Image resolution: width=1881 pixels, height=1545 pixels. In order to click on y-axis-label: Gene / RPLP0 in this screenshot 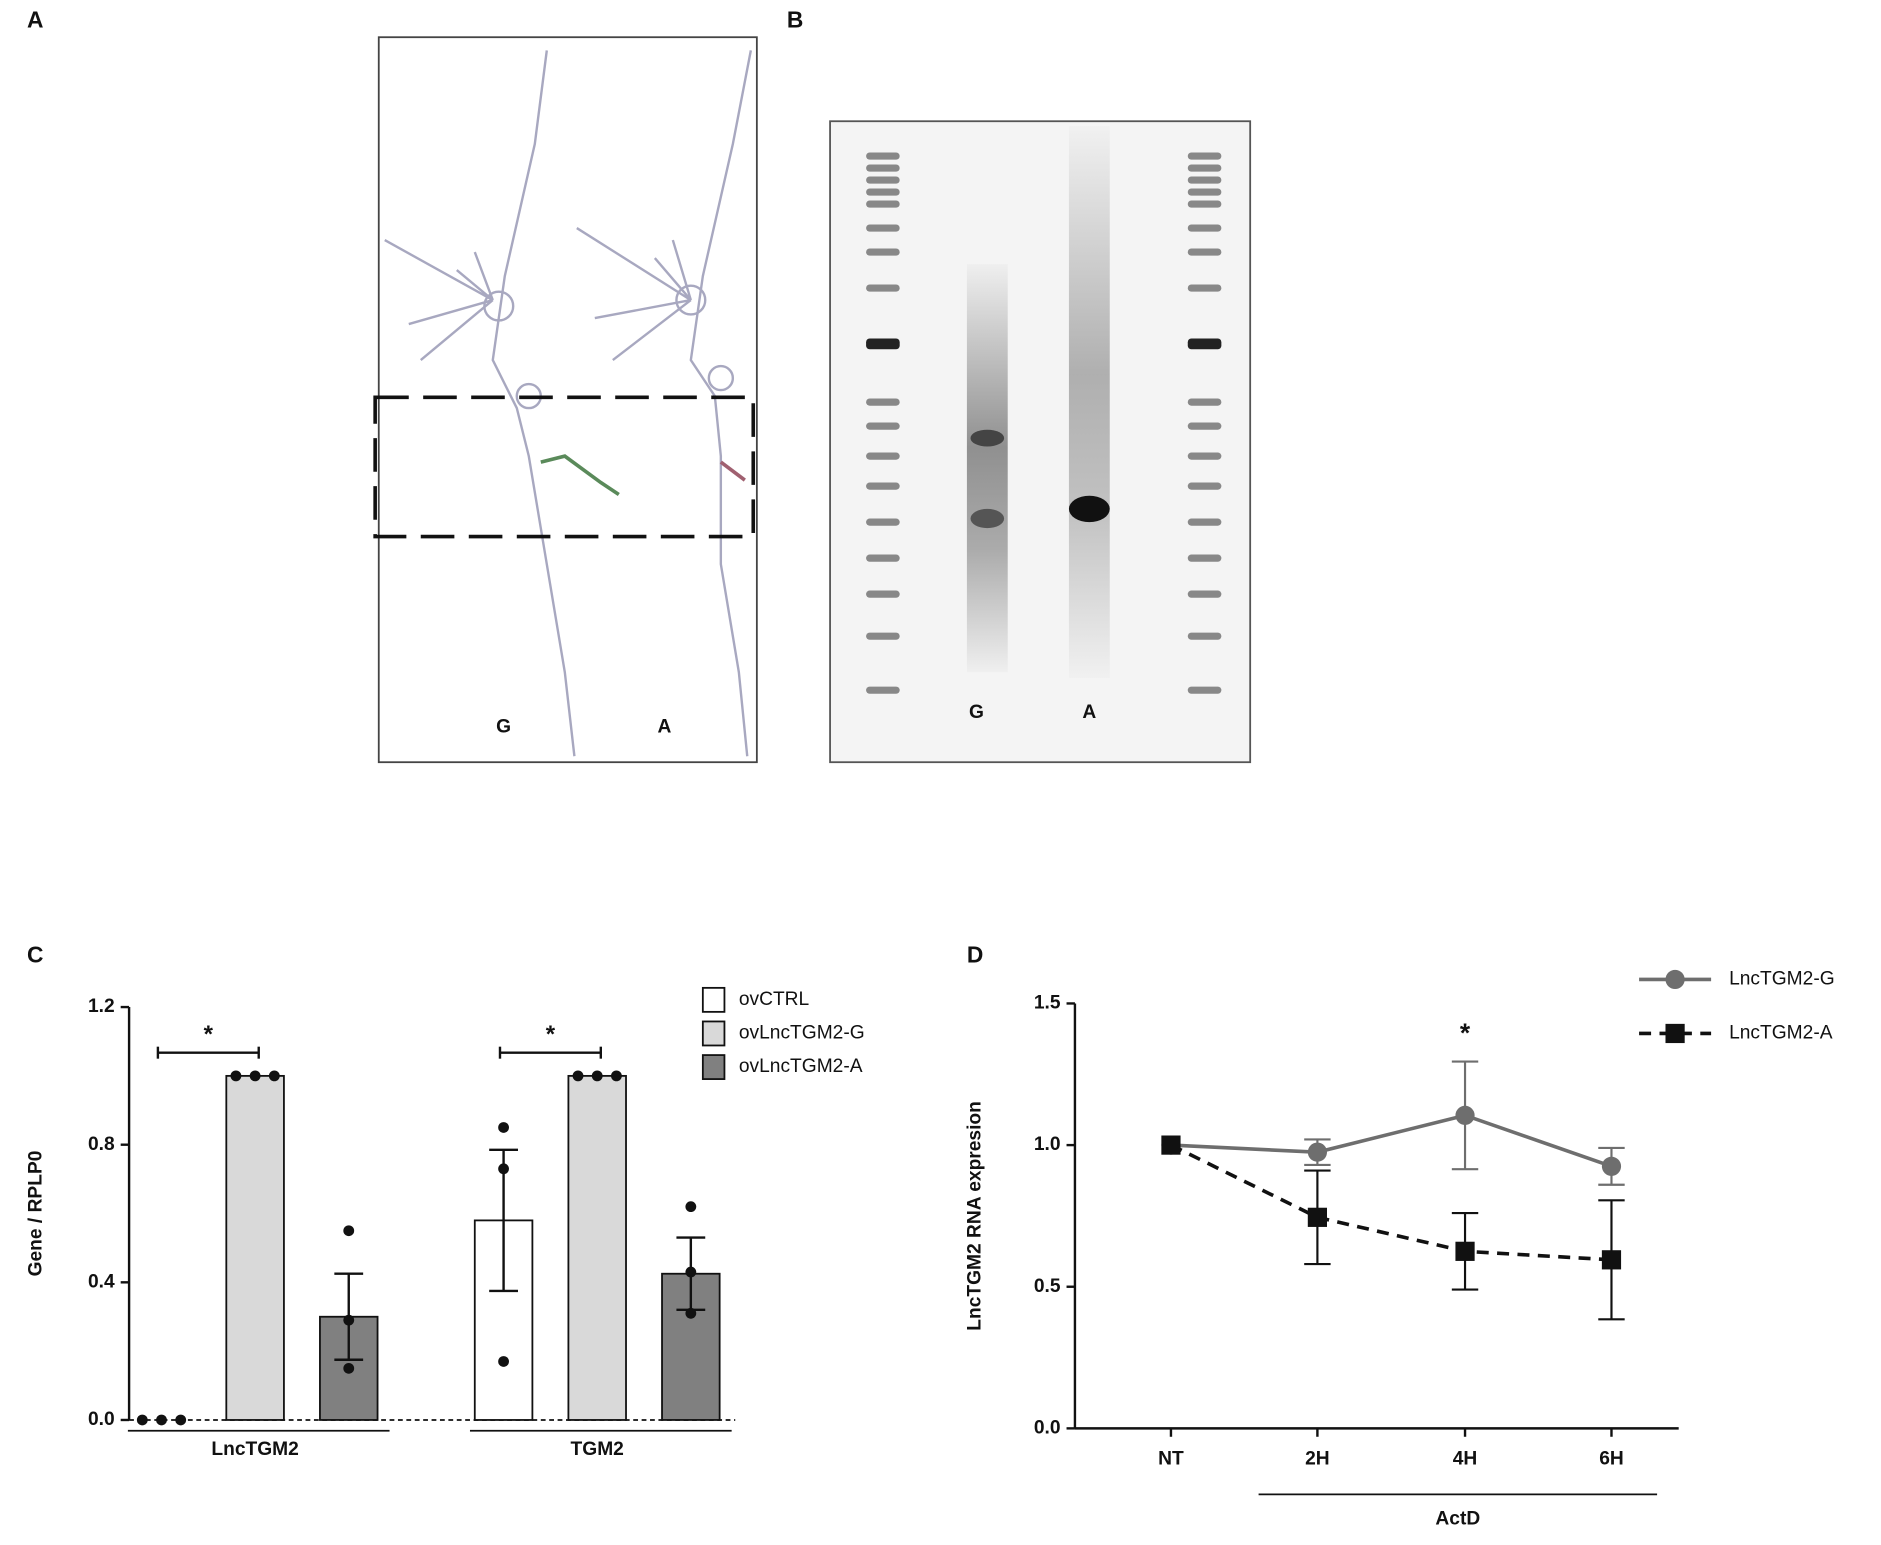, I will do `click(36, 1214)`.